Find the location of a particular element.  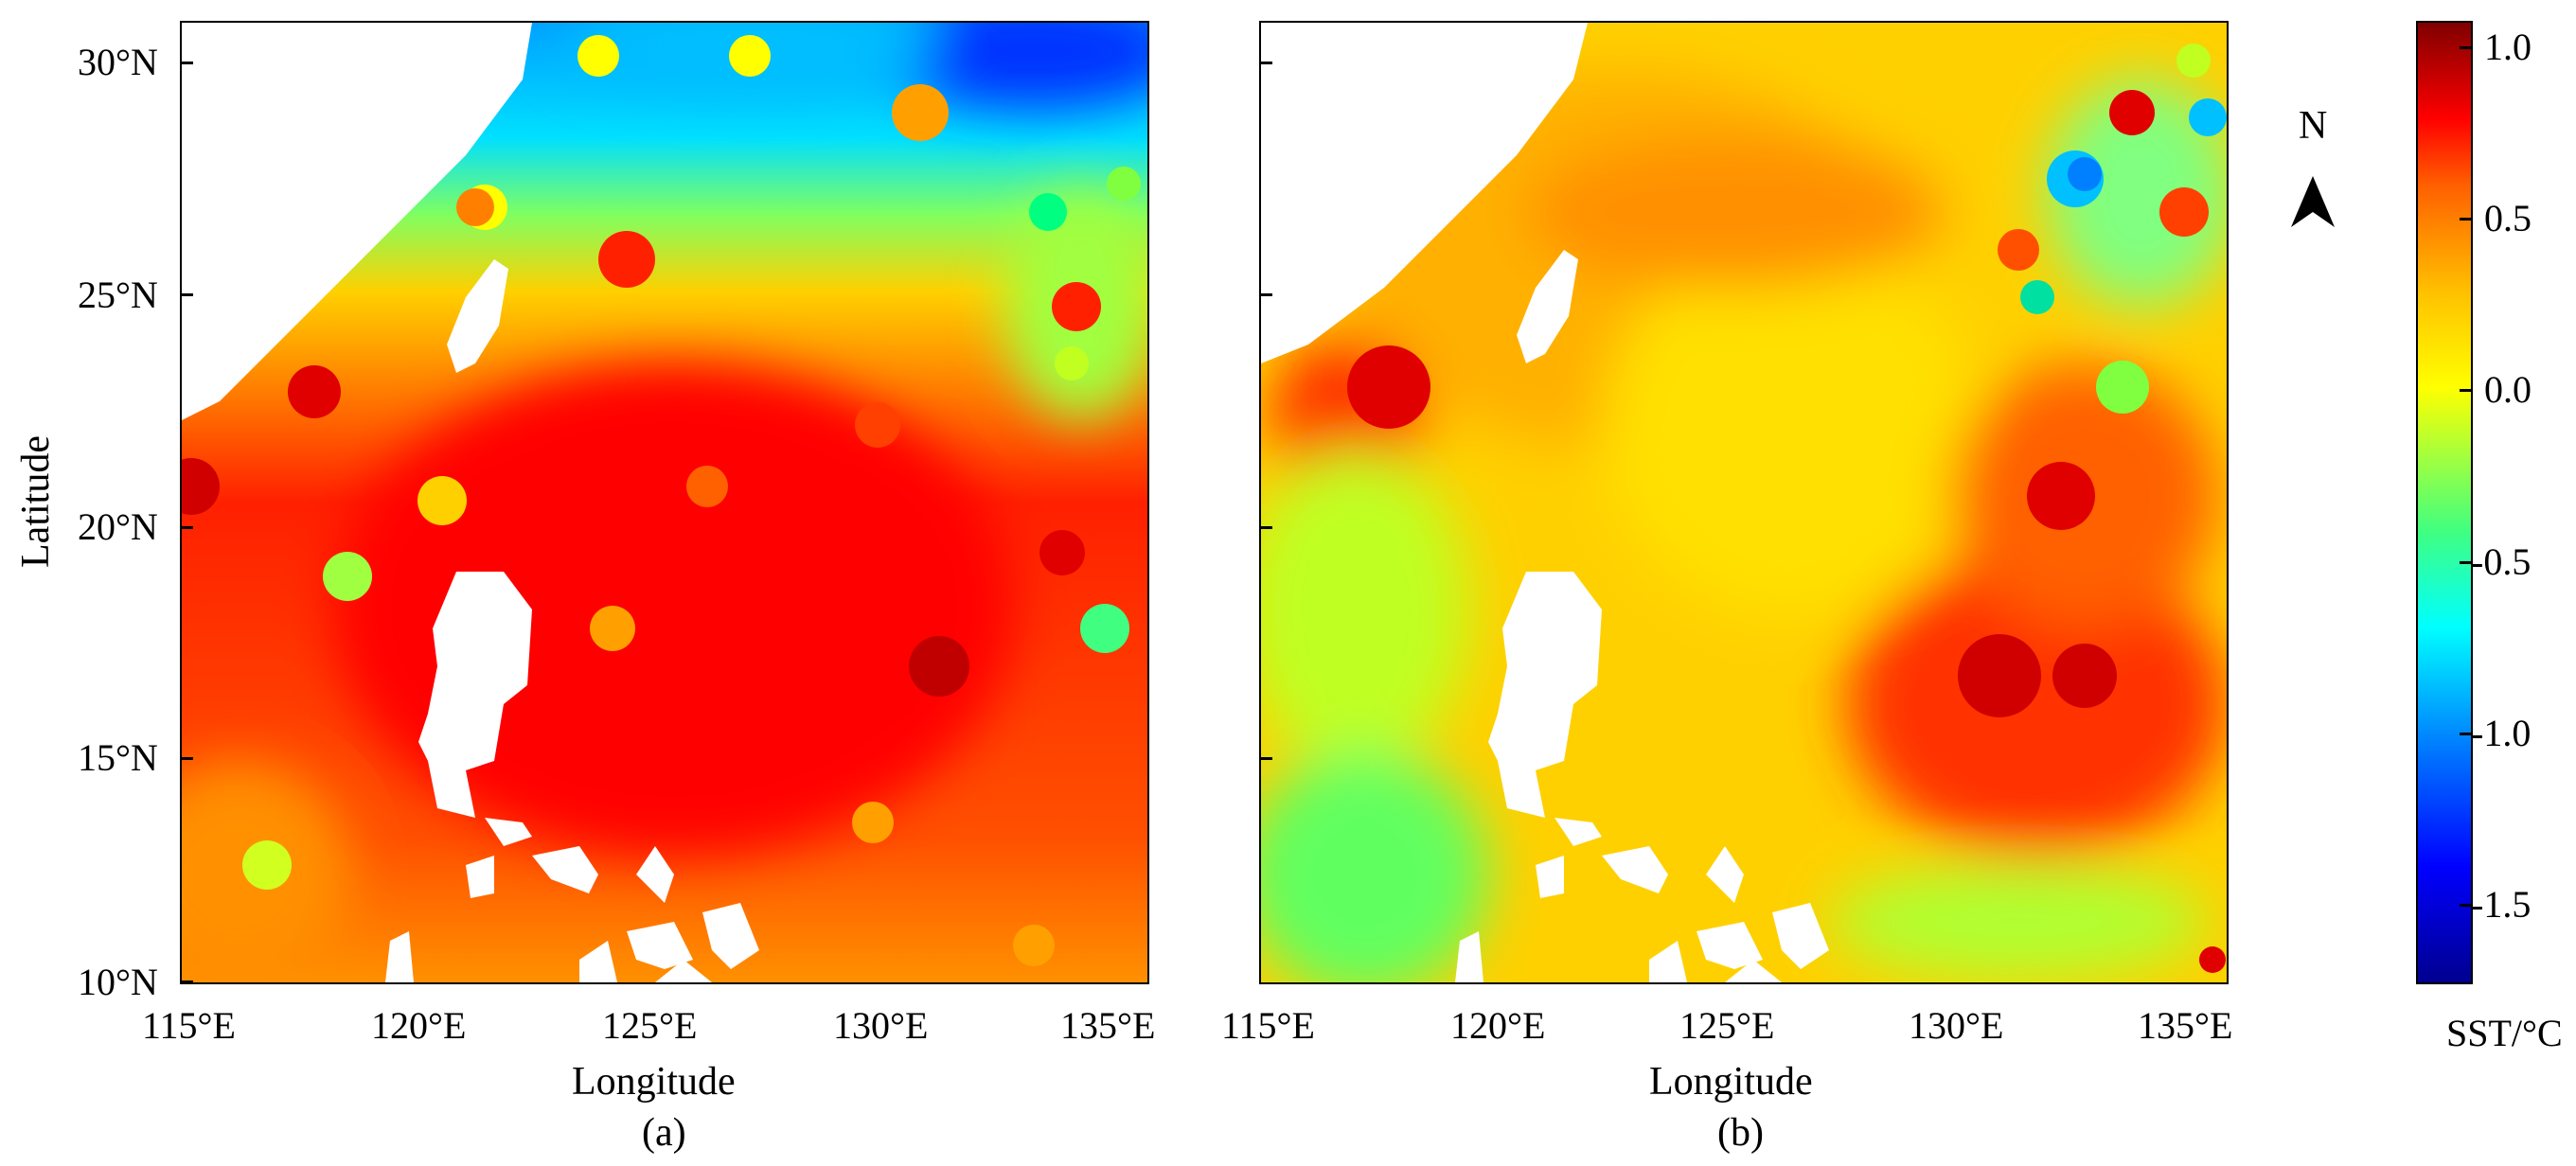

y-tick-label: 20°N is located at coordinates (118, 526).